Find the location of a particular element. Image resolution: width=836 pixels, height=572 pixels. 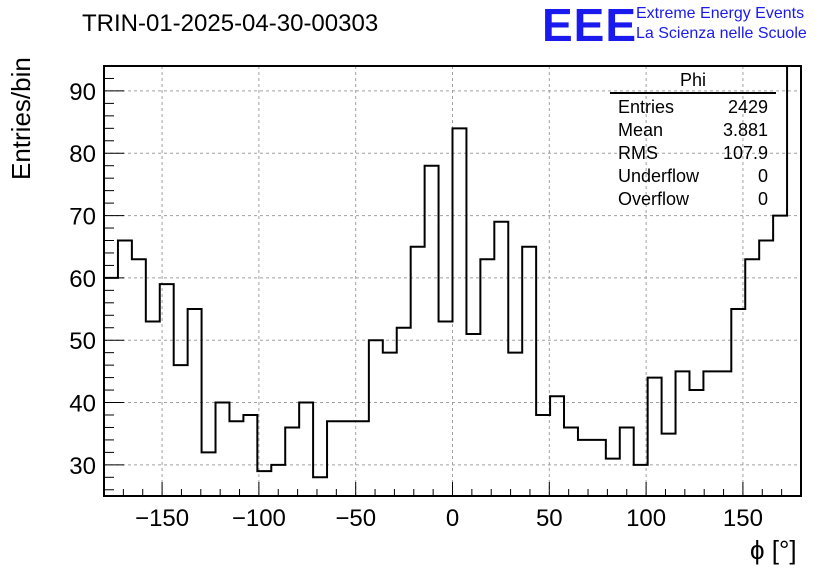

x-axis-label: ϕ [°] is located at coordinates (773, 550).